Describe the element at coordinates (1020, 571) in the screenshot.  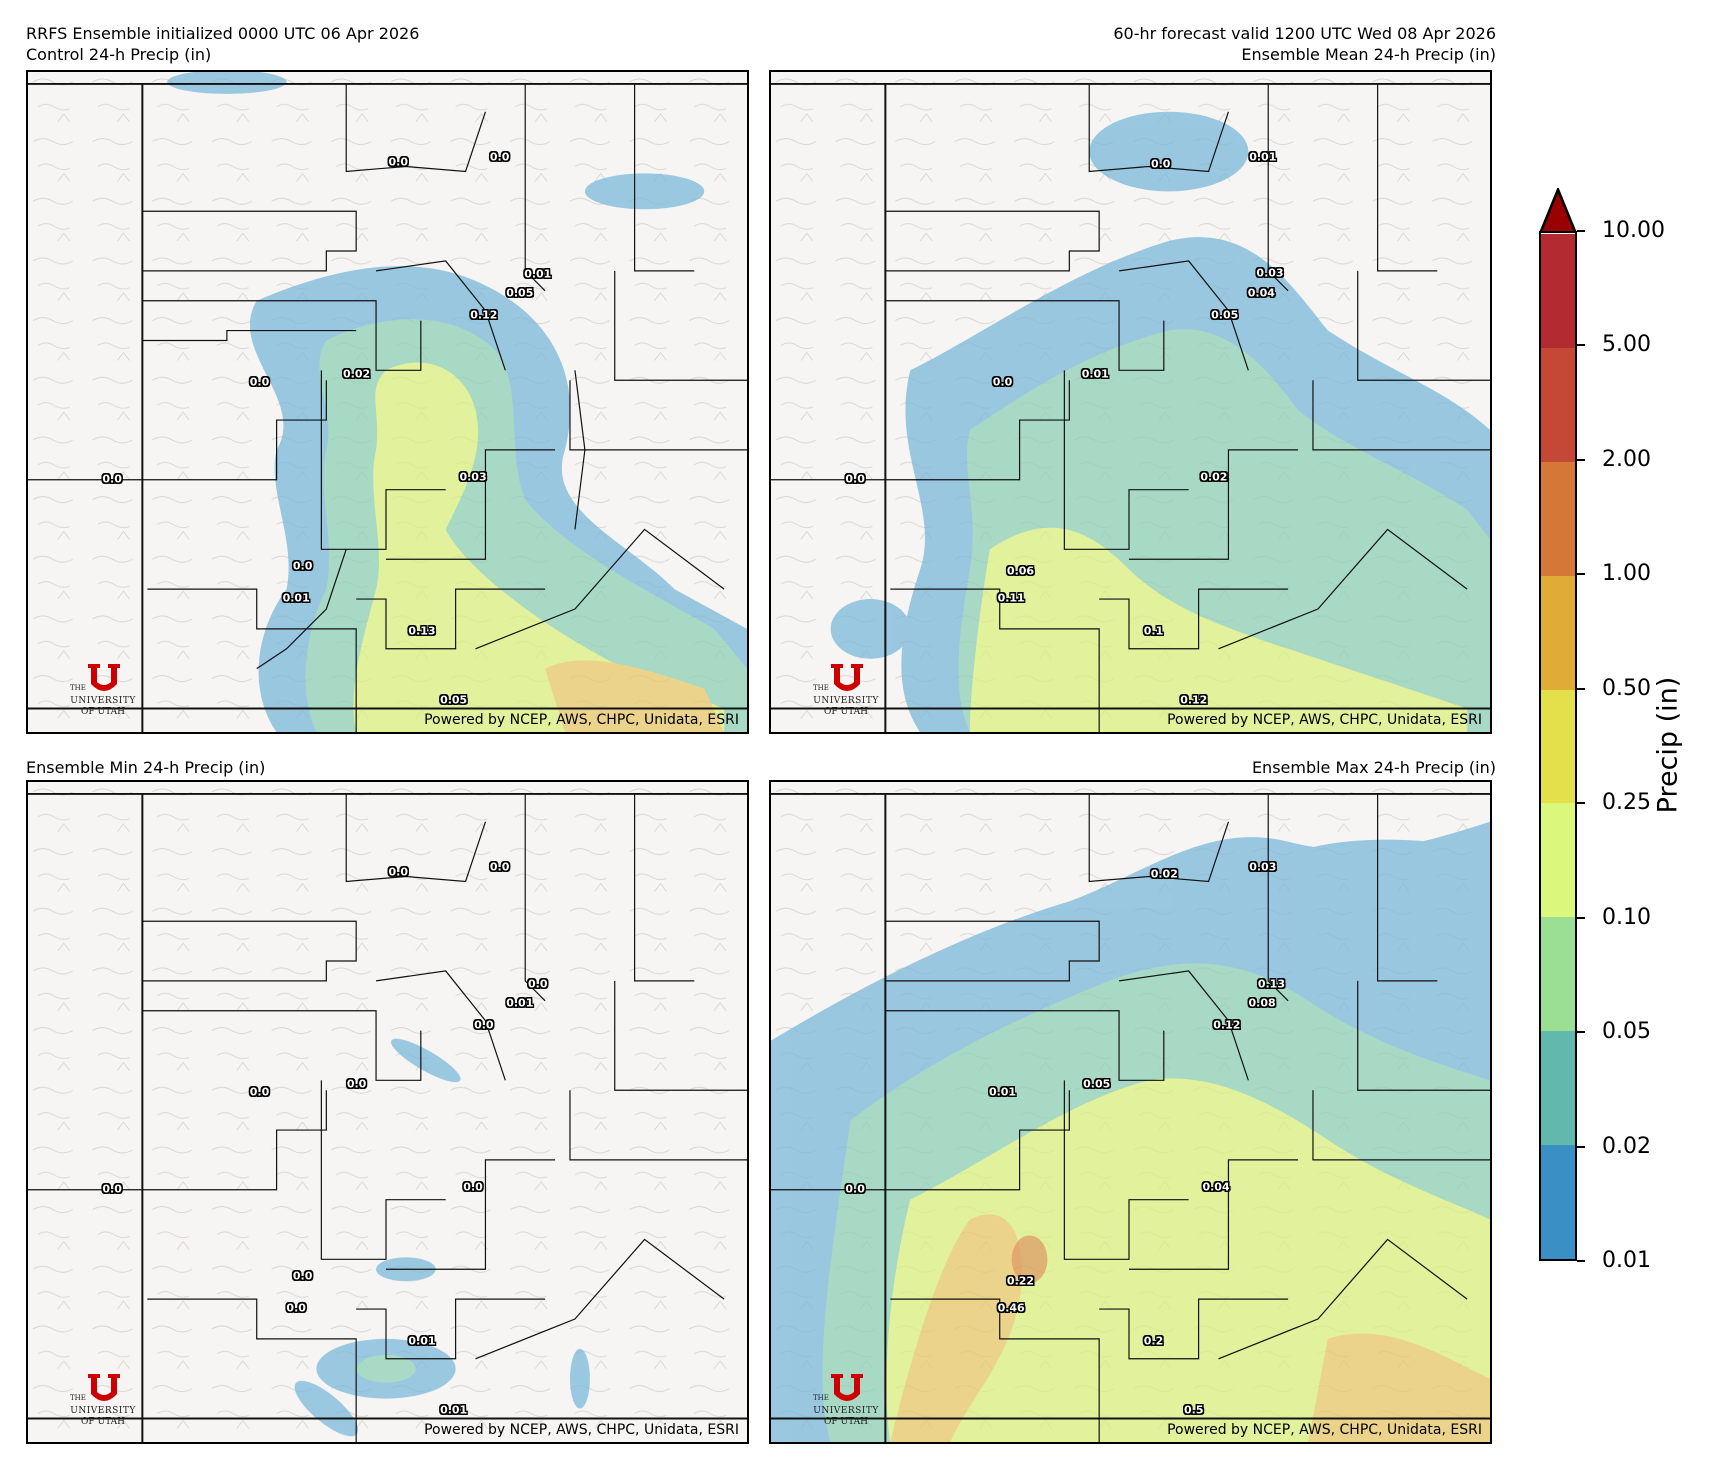
I see `point-value-label: 0.06` at that location.